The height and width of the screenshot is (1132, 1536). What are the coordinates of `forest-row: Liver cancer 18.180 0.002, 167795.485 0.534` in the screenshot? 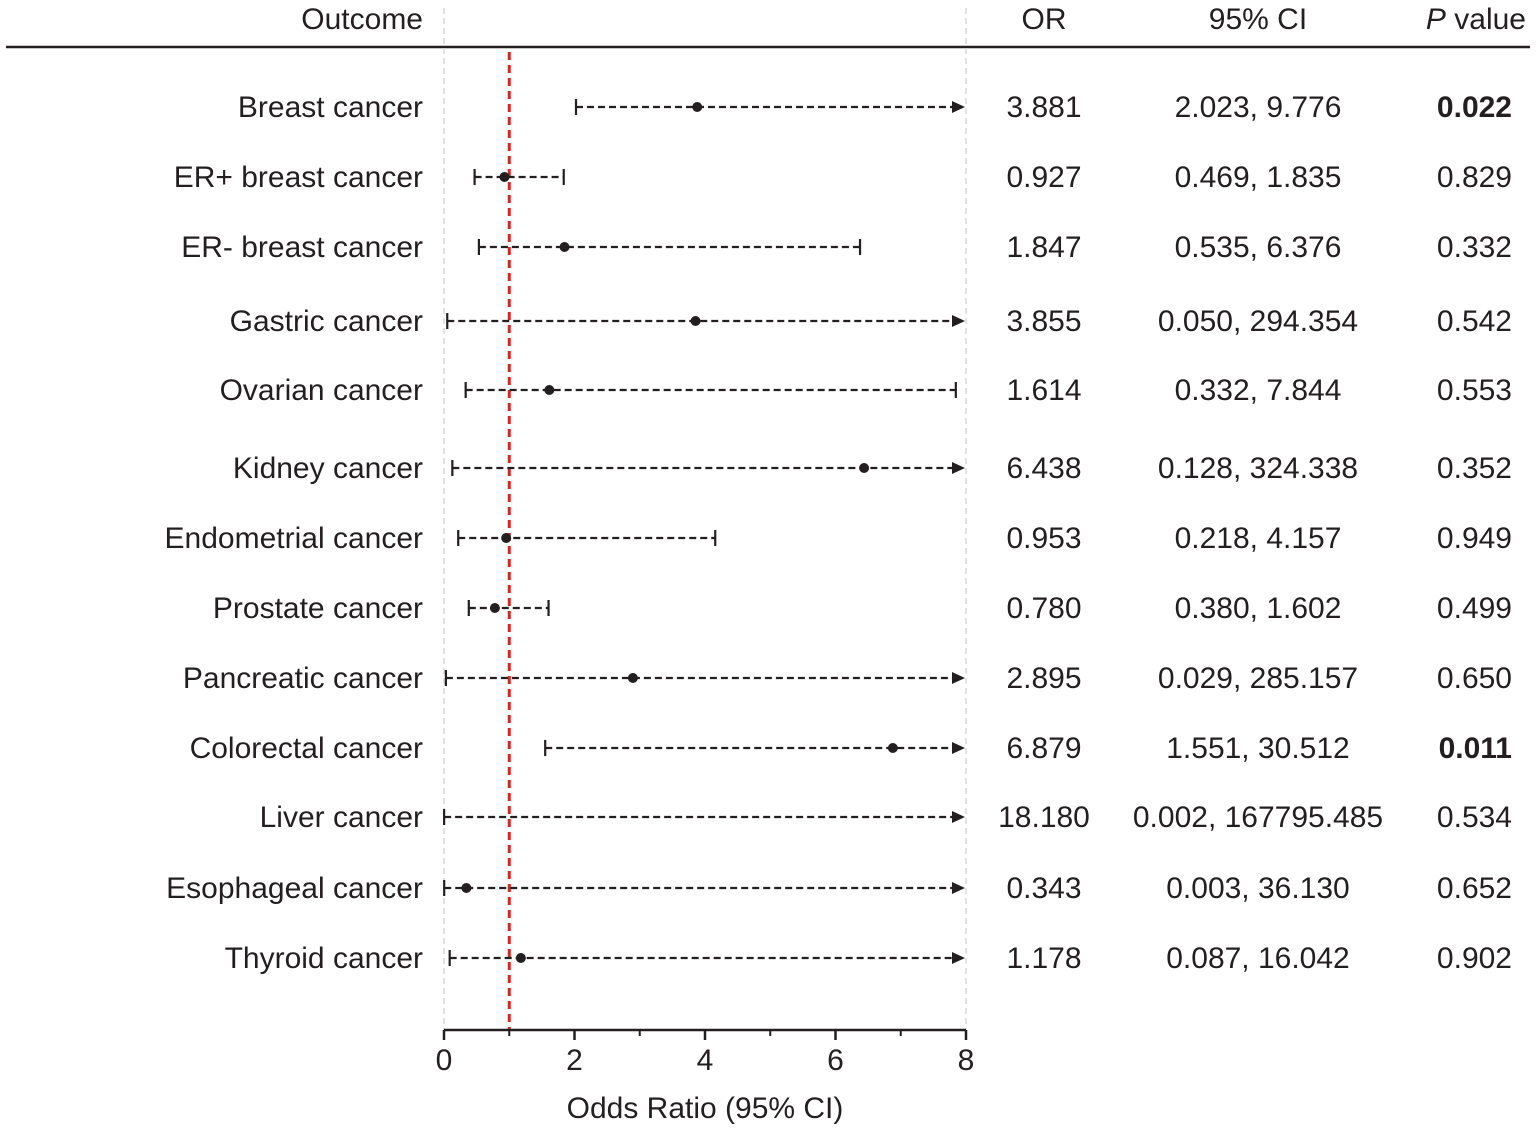 It's located at (886, 817).